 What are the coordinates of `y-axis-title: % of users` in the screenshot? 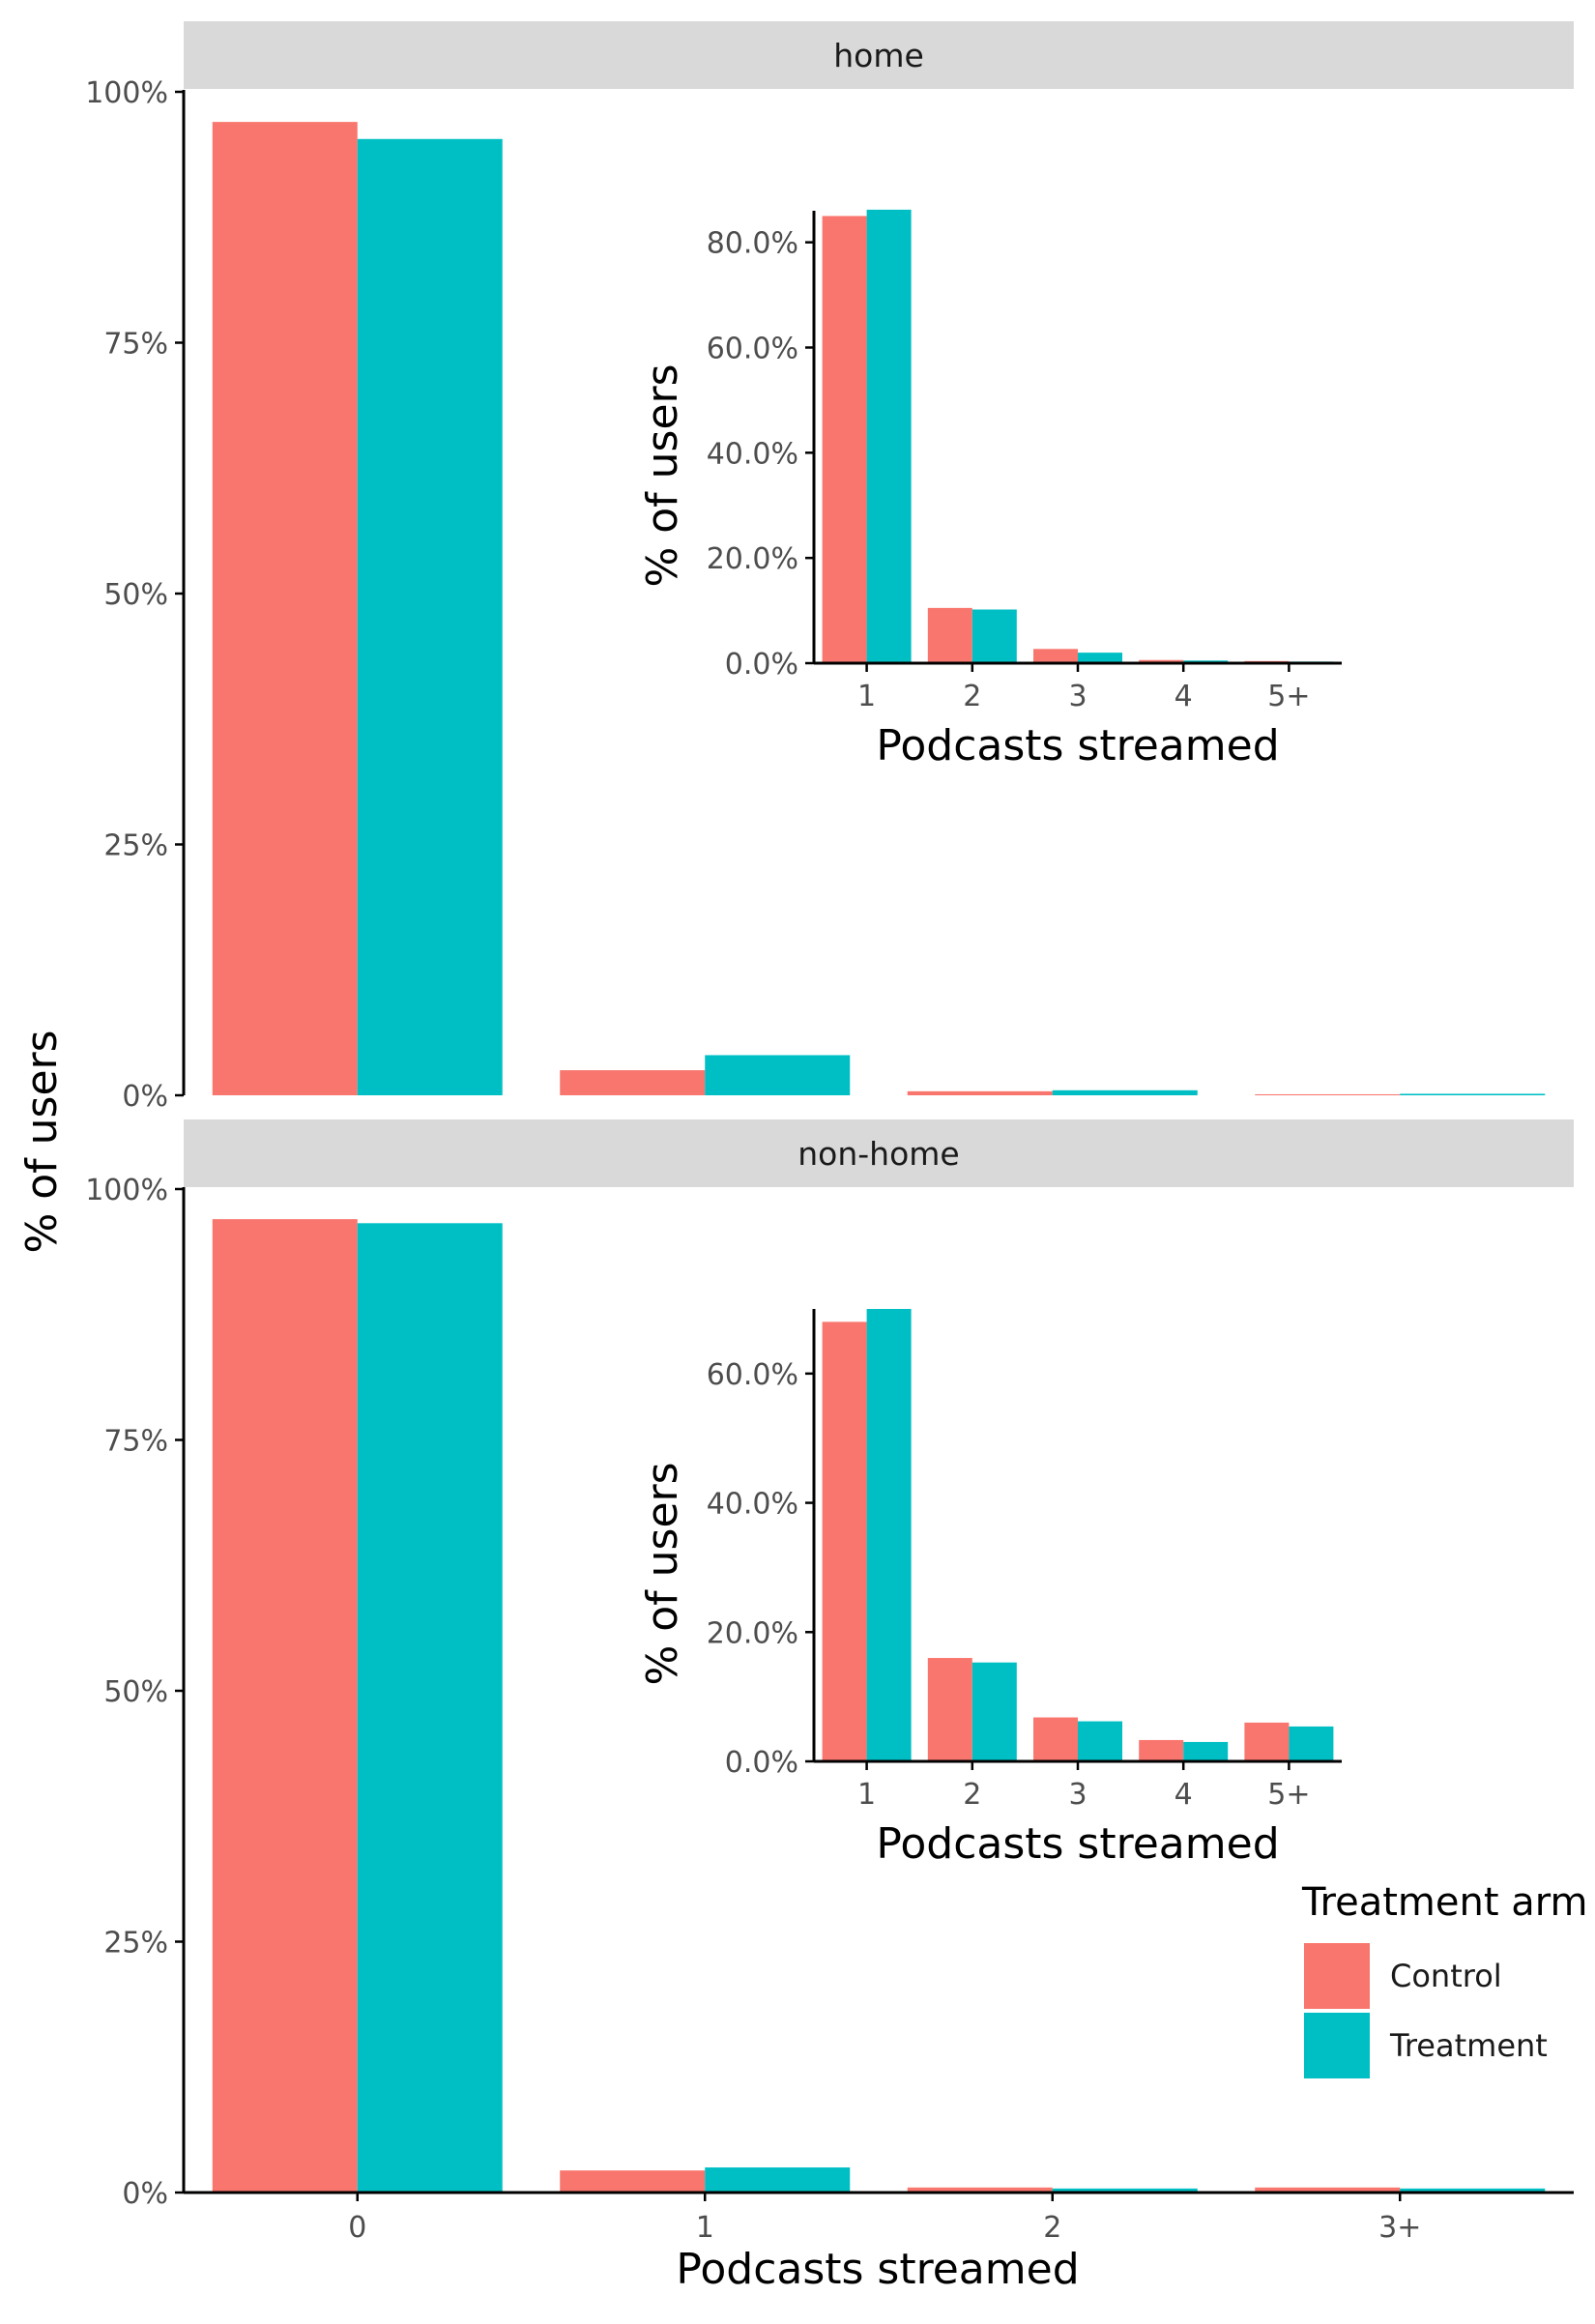 It's located at (42, 1141).